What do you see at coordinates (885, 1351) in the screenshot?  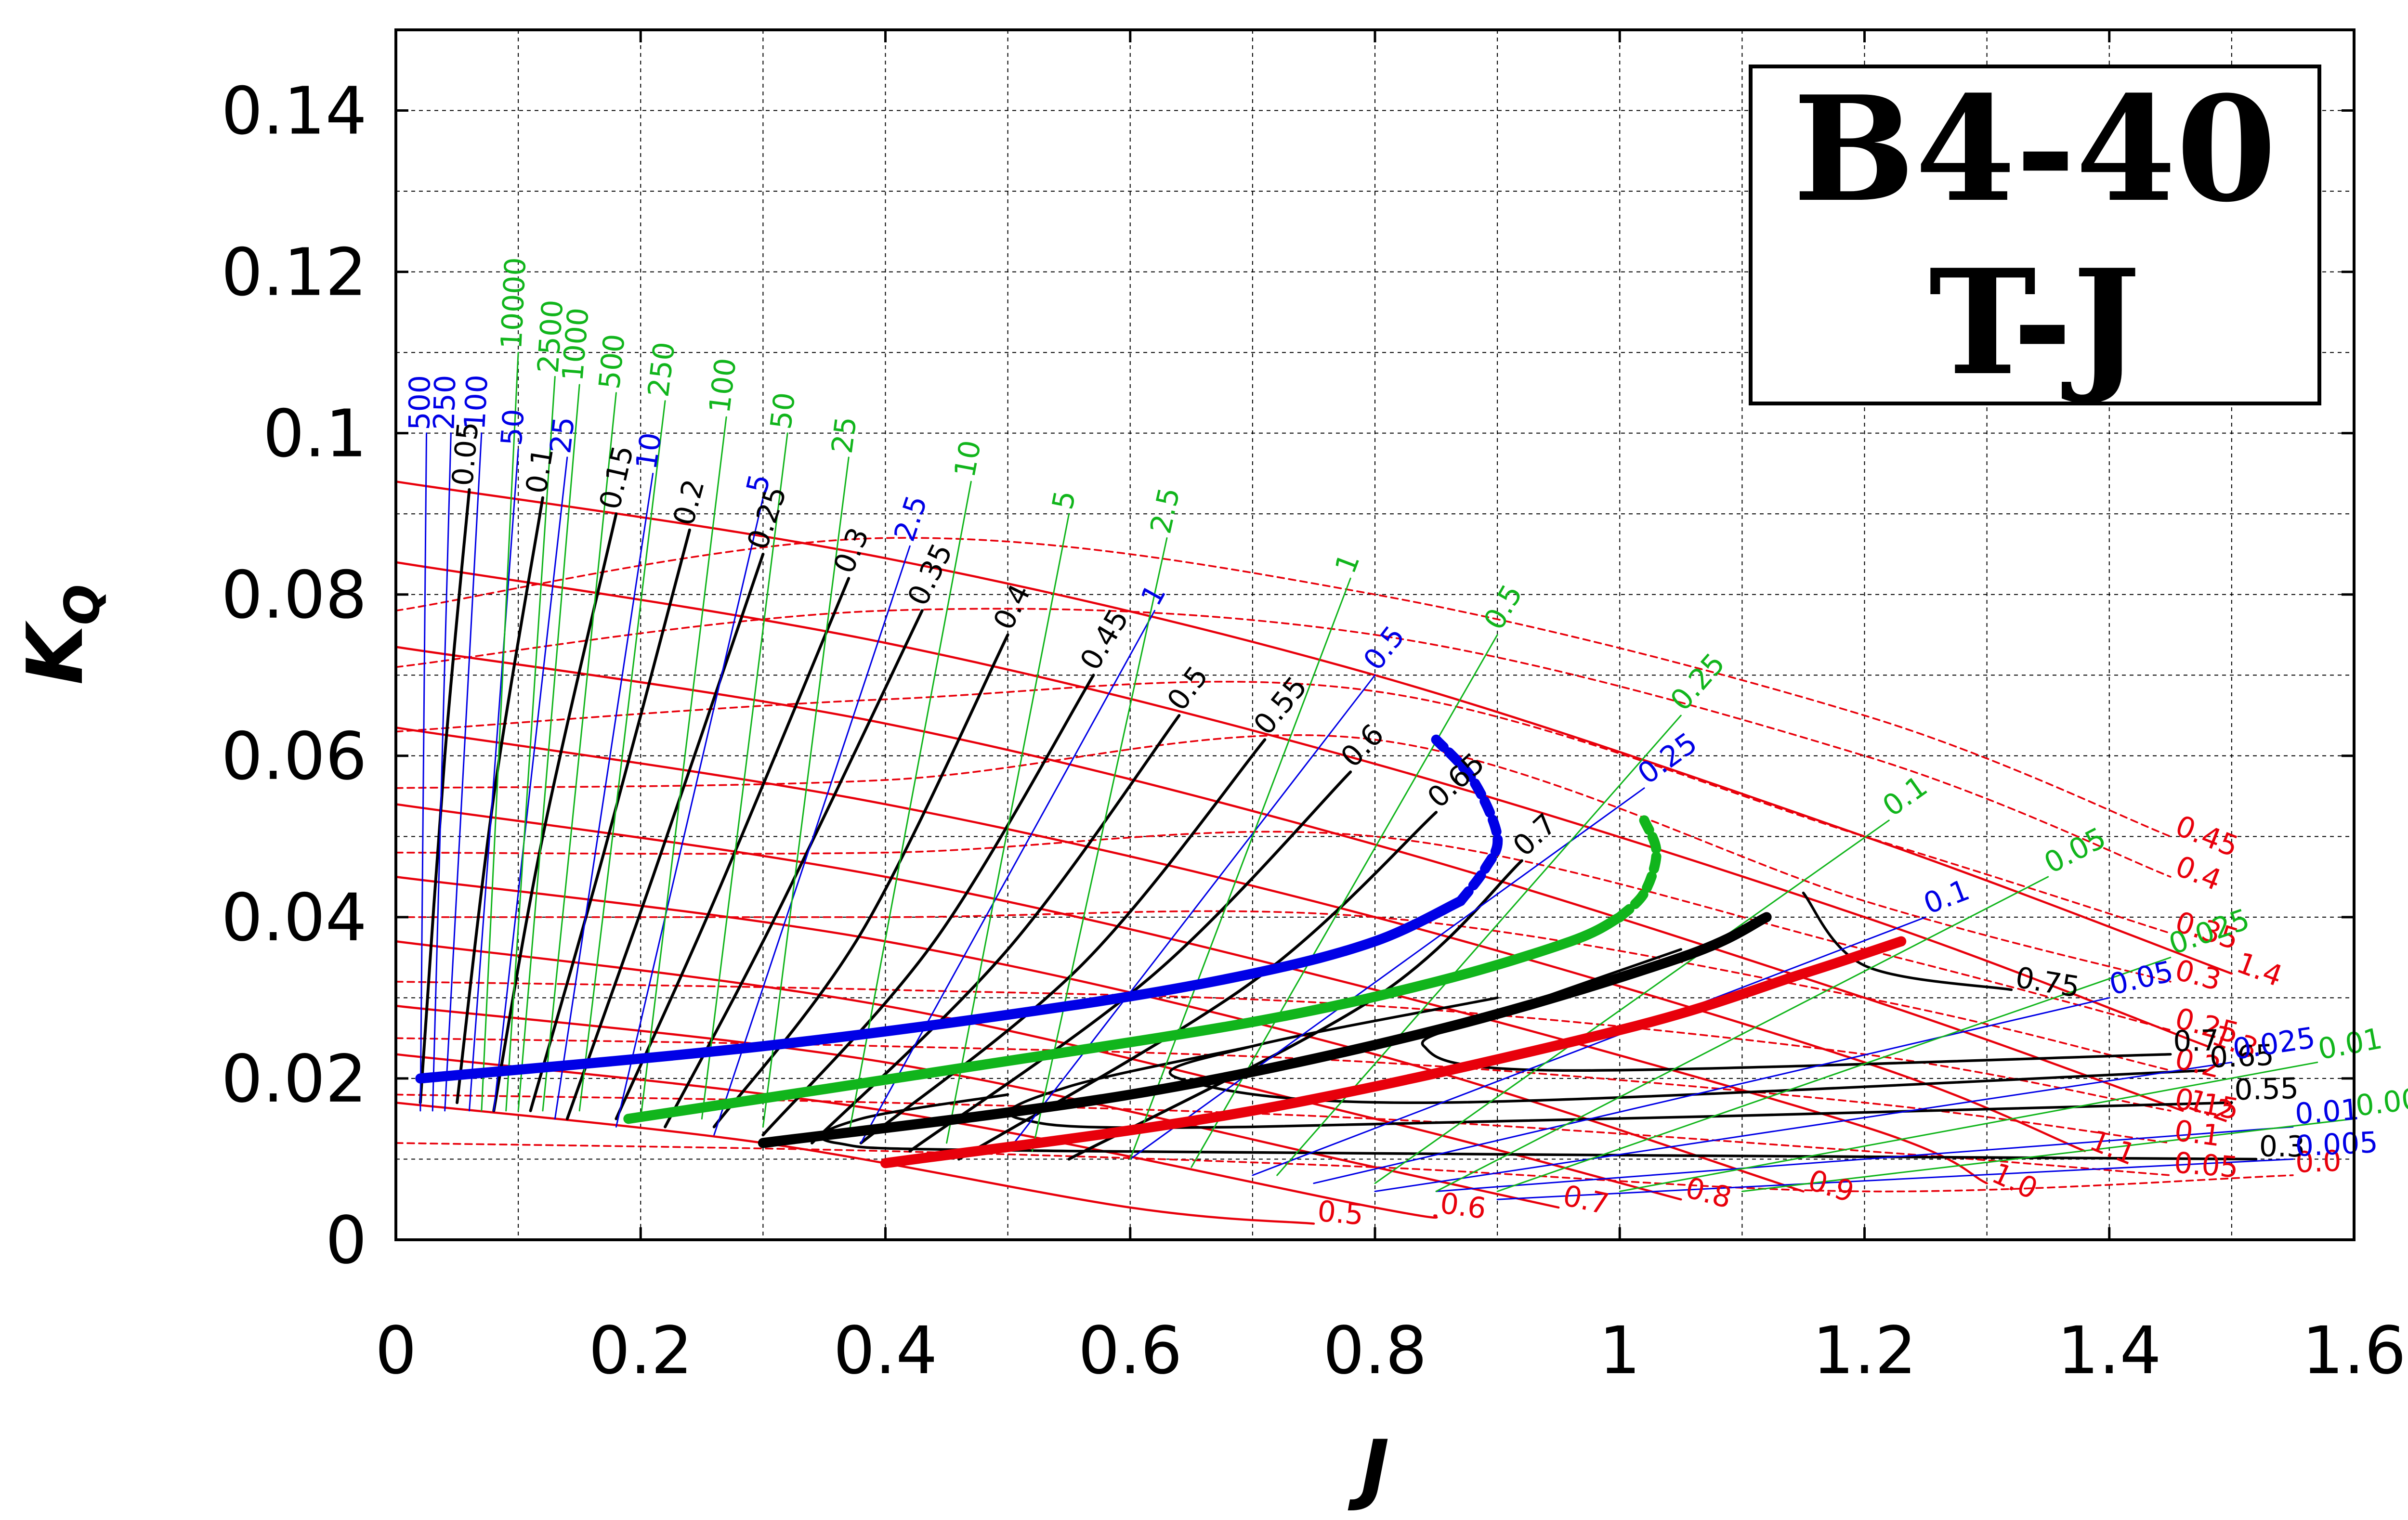 I see `x-tick-label: 0.4` at bounding box center [885, 1351].